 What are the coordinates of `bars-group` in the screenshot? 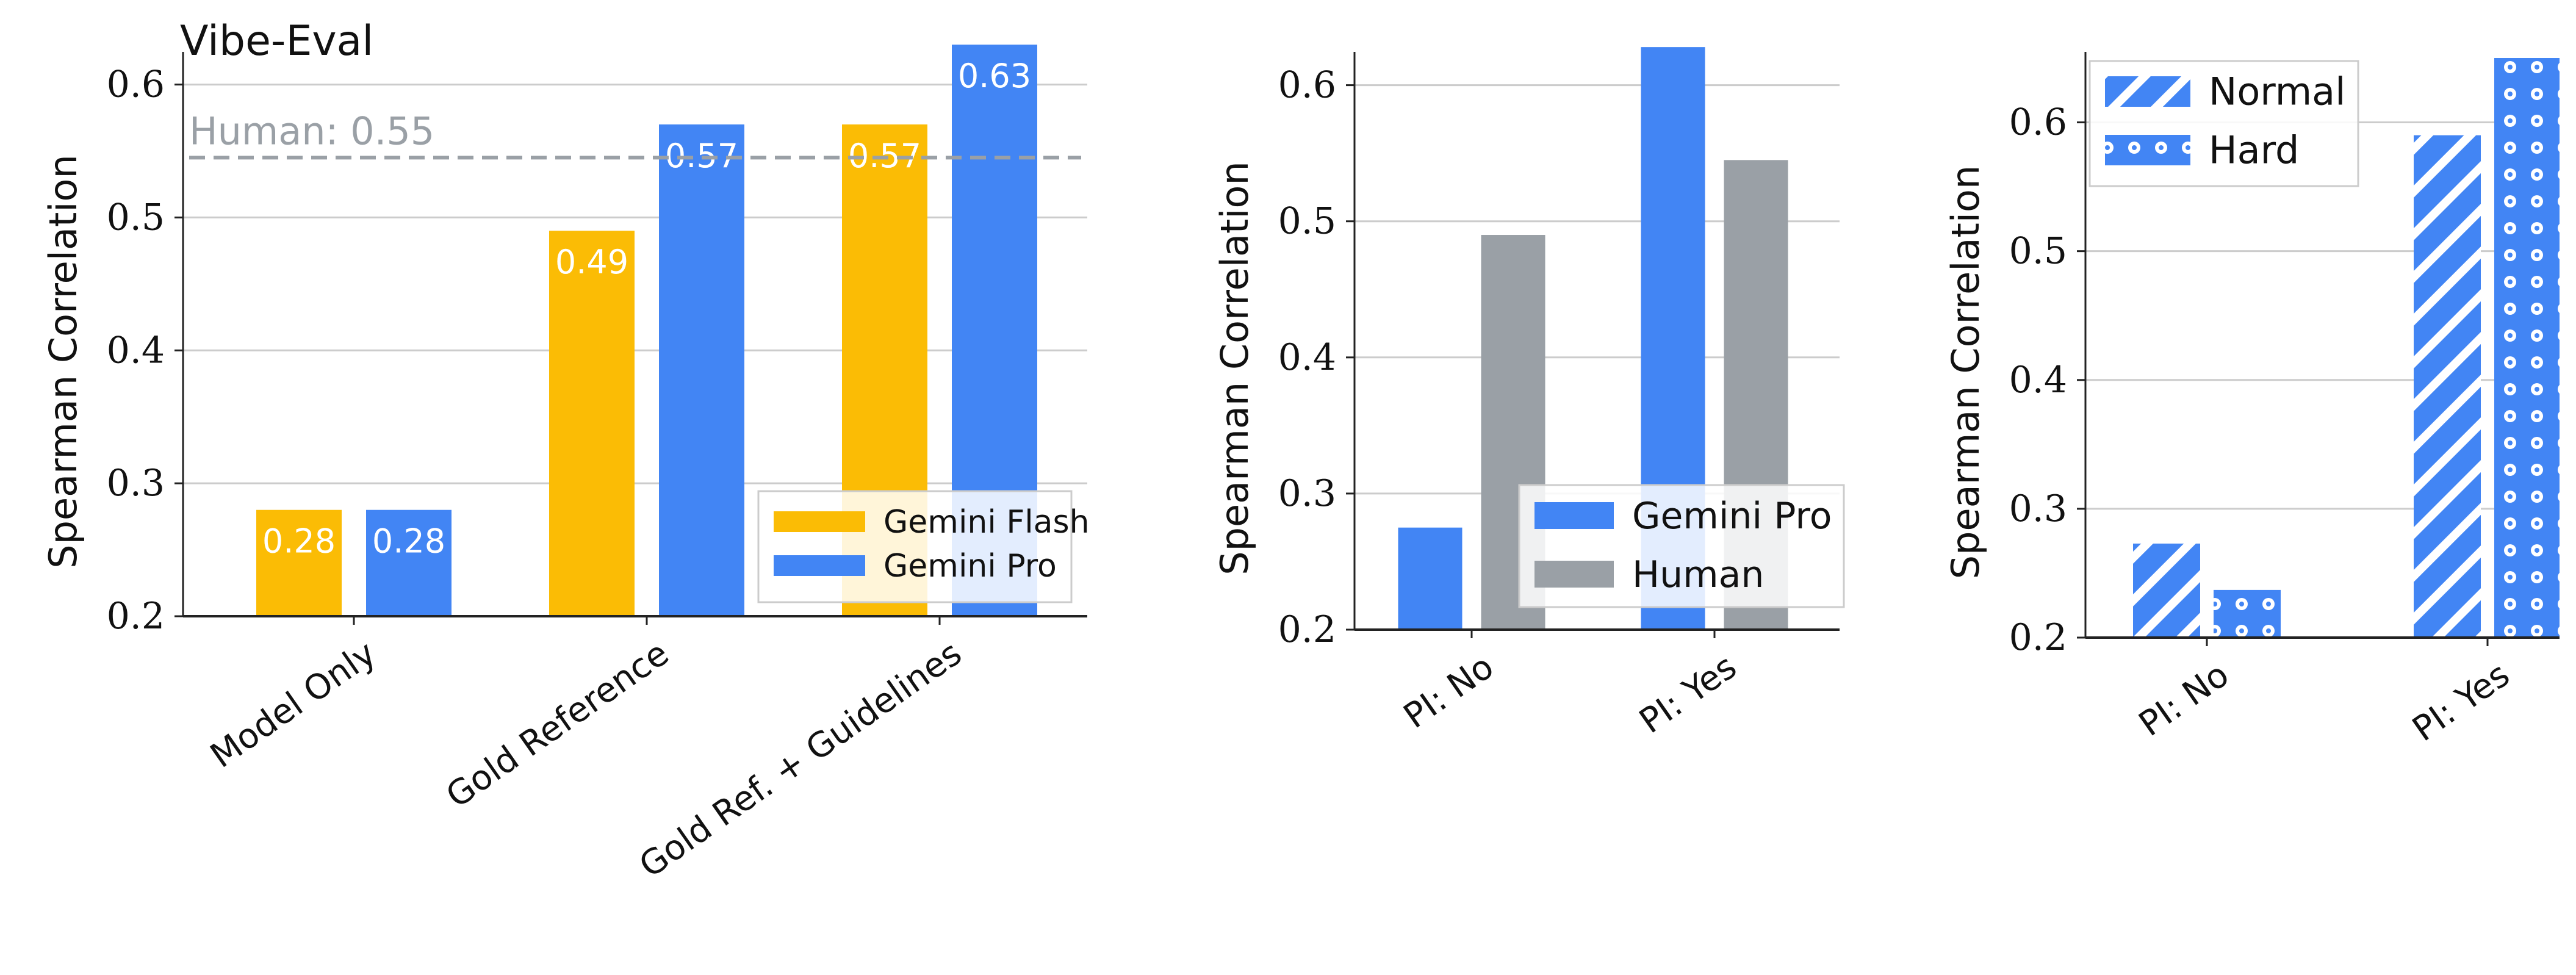 It's located at (2346, 348).